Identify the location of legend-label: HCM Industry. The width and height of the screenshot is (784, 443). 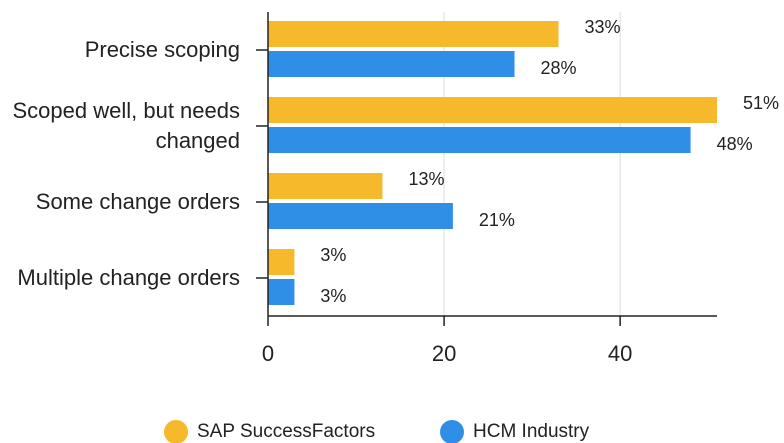
(531, 431).